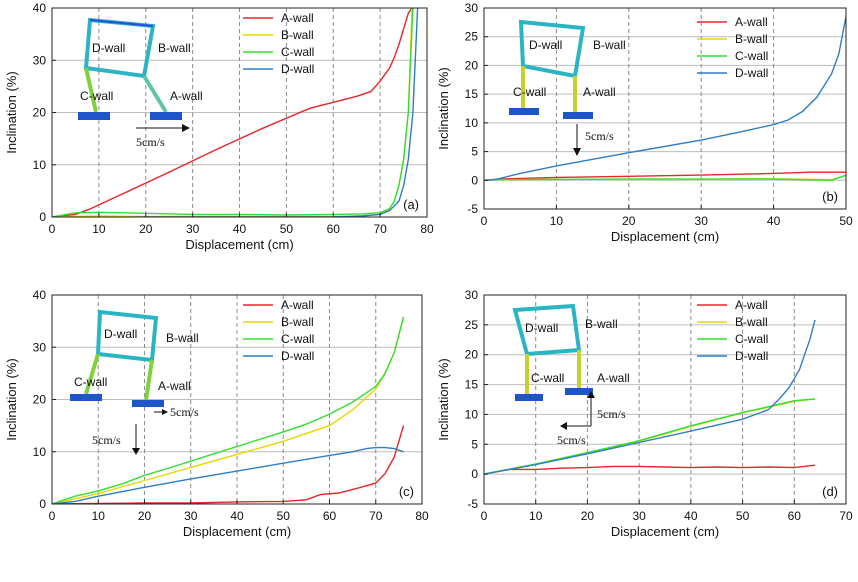  Describe the element at coordinates (239, 244) in the screenshot. I see `x-axis-title: Displacement (cm)` at that location.